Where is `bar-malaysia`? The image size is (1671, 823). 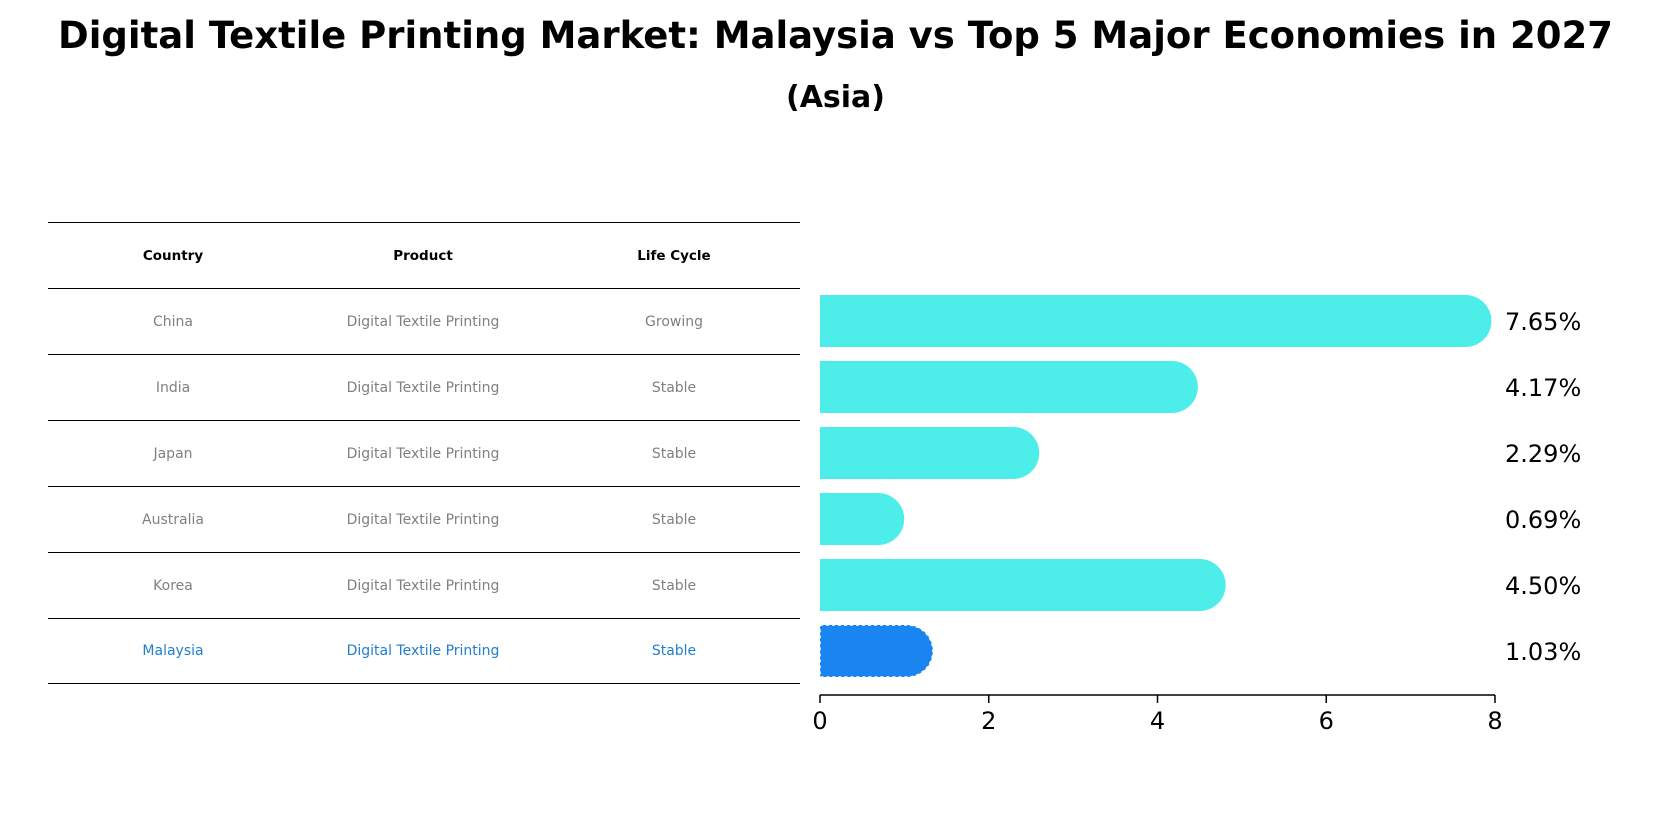 bar-malaysia is located at coordinates (876, 651).